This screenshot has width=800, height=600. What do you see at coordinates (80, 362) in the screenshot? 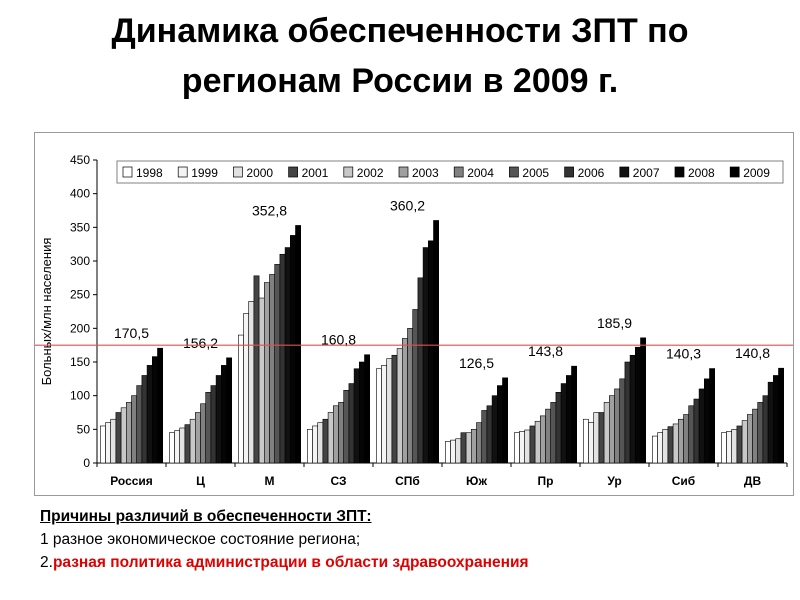
I see `y-tick-label: 150` at bounding box center [80, 362].